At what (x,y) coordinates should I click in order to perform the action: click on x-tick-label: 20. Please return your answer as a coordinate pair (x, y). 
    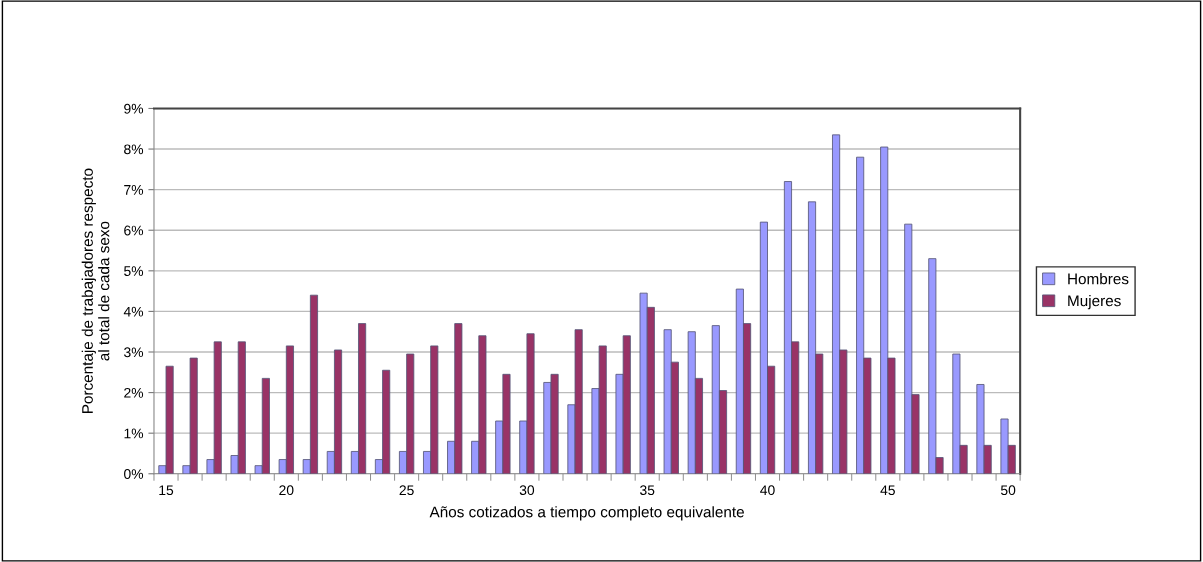
    Looking at the image, I should click on (286, 490).